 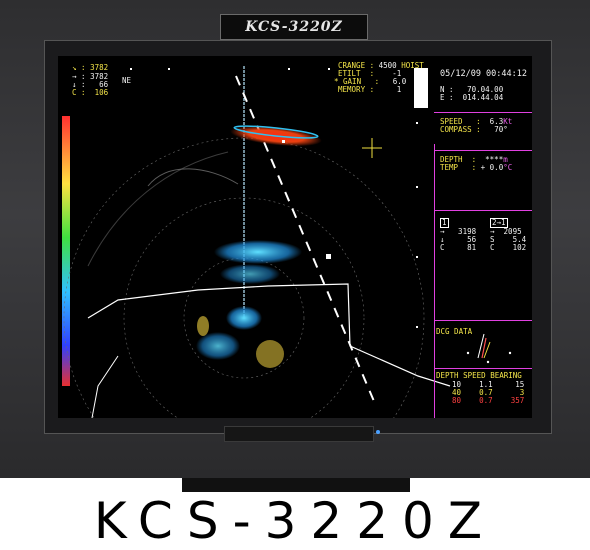 What do you see at coordinates (508, 248) in the screenshot?
I see `marker-course-2: C 102` at bounding box center [508, 248].